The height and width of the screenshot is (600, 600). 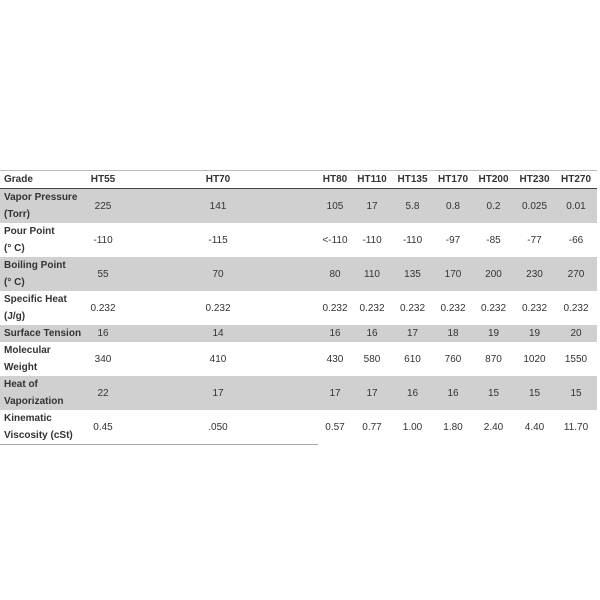 I want to click on value-cell: 5.8, so click(x=412, y=205).